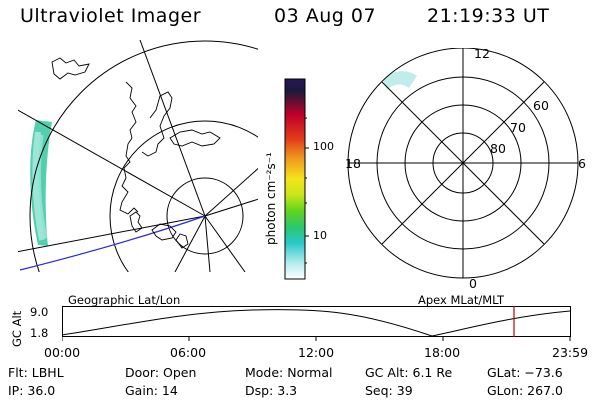 This screenshot has height=400, width=600. I want to click on aurora-oval-polar, so click(400, 80).